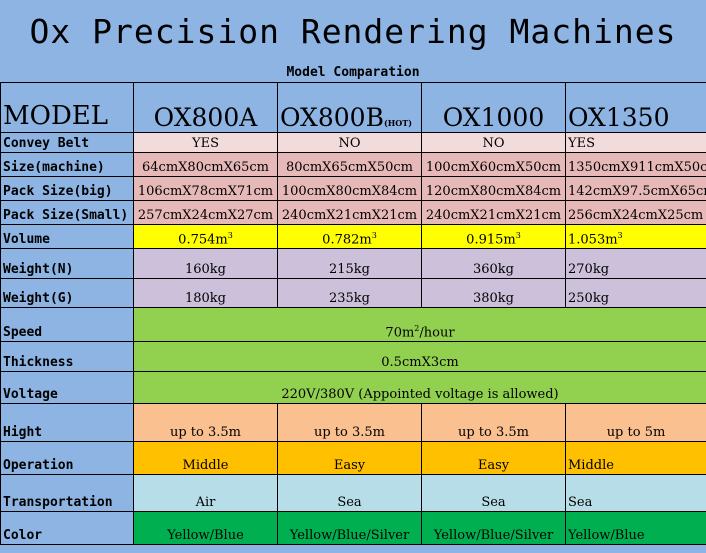 The width and height of the screenshot is (706, 553). What do you see at coordinates (67, 107) in the screenshot?
I see `header-model-label: MODEL` at bounding box center [67, 107].